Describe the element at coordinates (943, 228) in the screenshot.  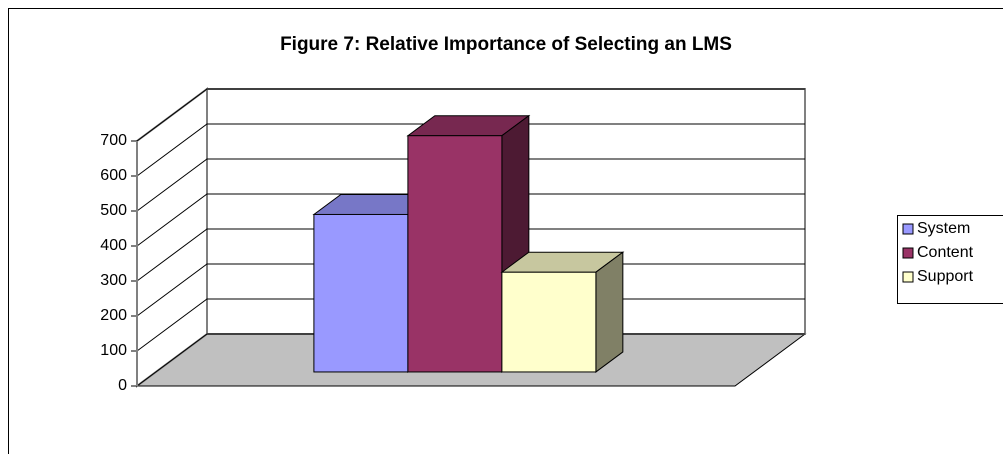
I see `legend-label: System` at that location.